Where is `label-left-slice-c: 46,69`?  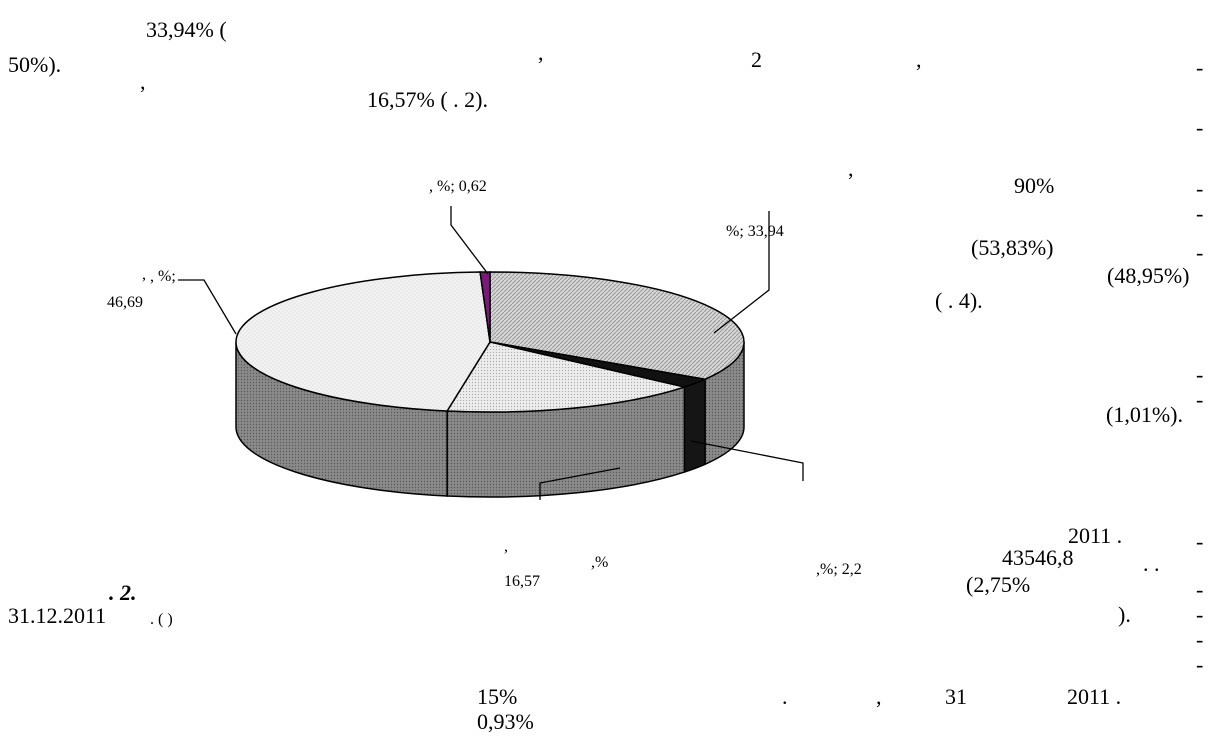 label-left-slice-c: 46,69 is located at coordinates (125, 302).